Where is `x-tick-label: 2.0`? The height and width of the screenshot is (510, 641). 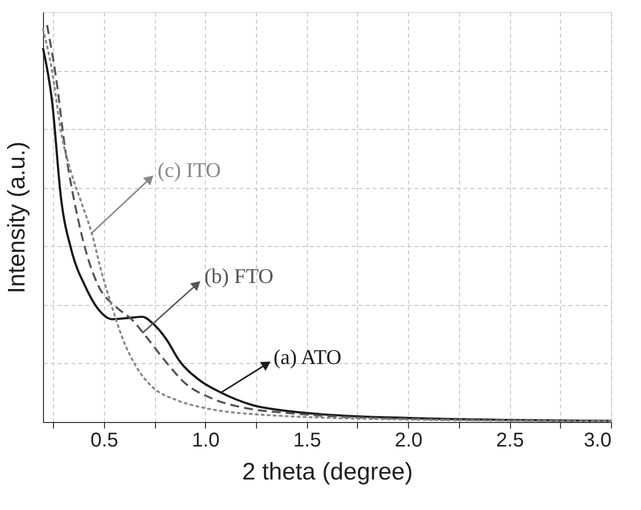
x-tick-label: 2.0 is located at coordinates (408, 441).